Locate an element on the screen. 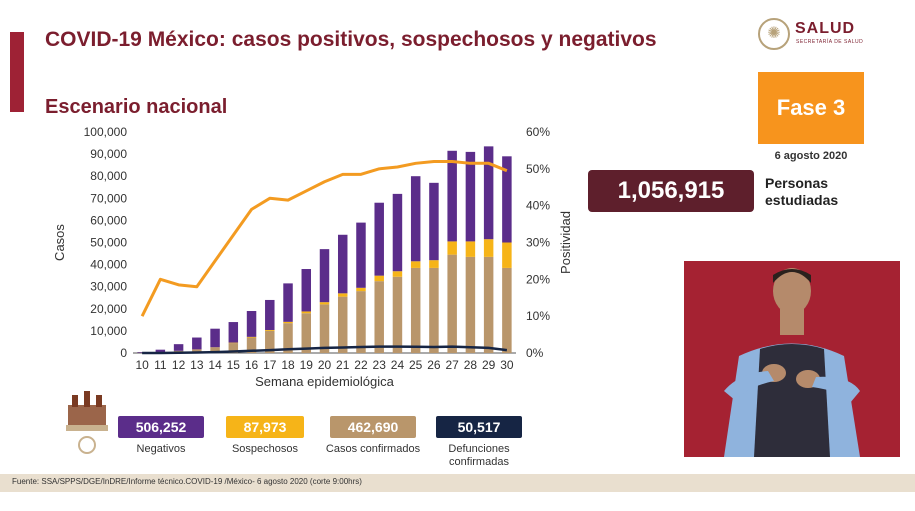 Image resolution: width=915 pixels, height=511 pixels. y-tick-label: 90,000 is located at coordinates (108, 154).